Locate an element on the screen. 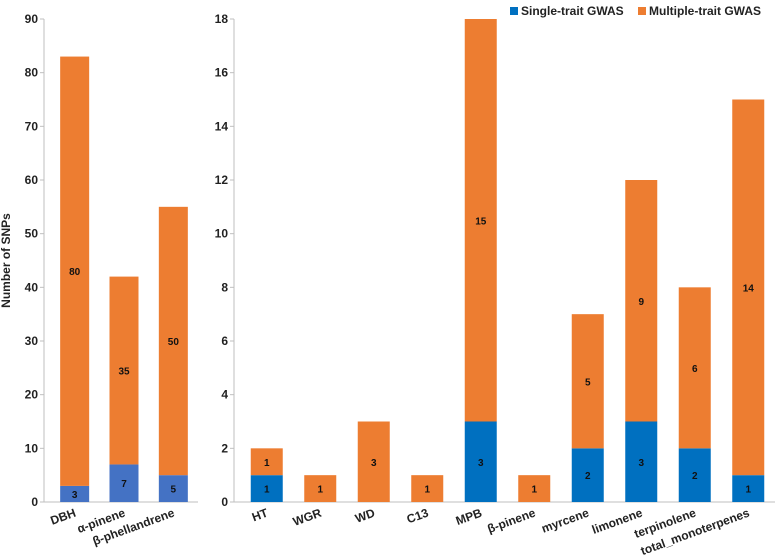  y-tick-label-right-8: 8 is located at coordinates (224, 287).